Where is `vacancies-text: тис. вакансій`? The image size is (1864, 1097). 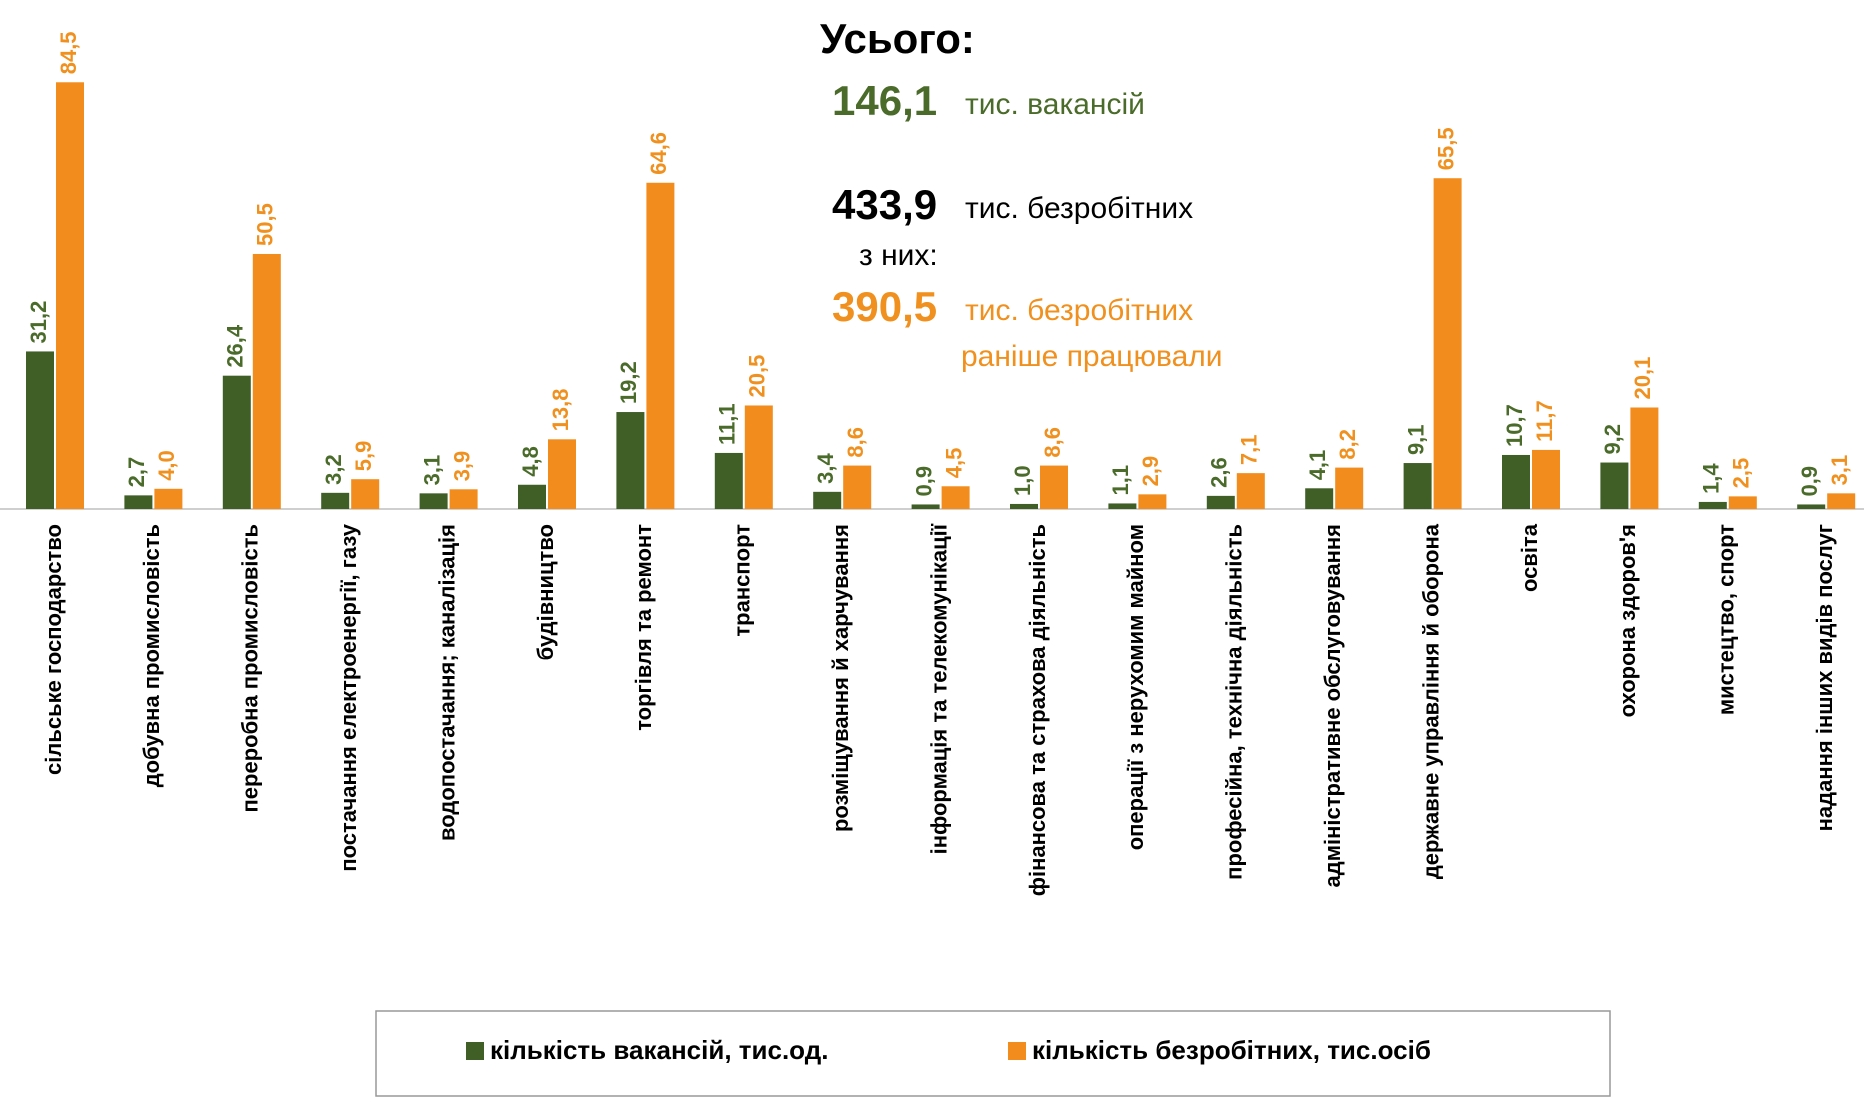
vacancies-text: тис. вакансій is located at coordinates (1055, 104).